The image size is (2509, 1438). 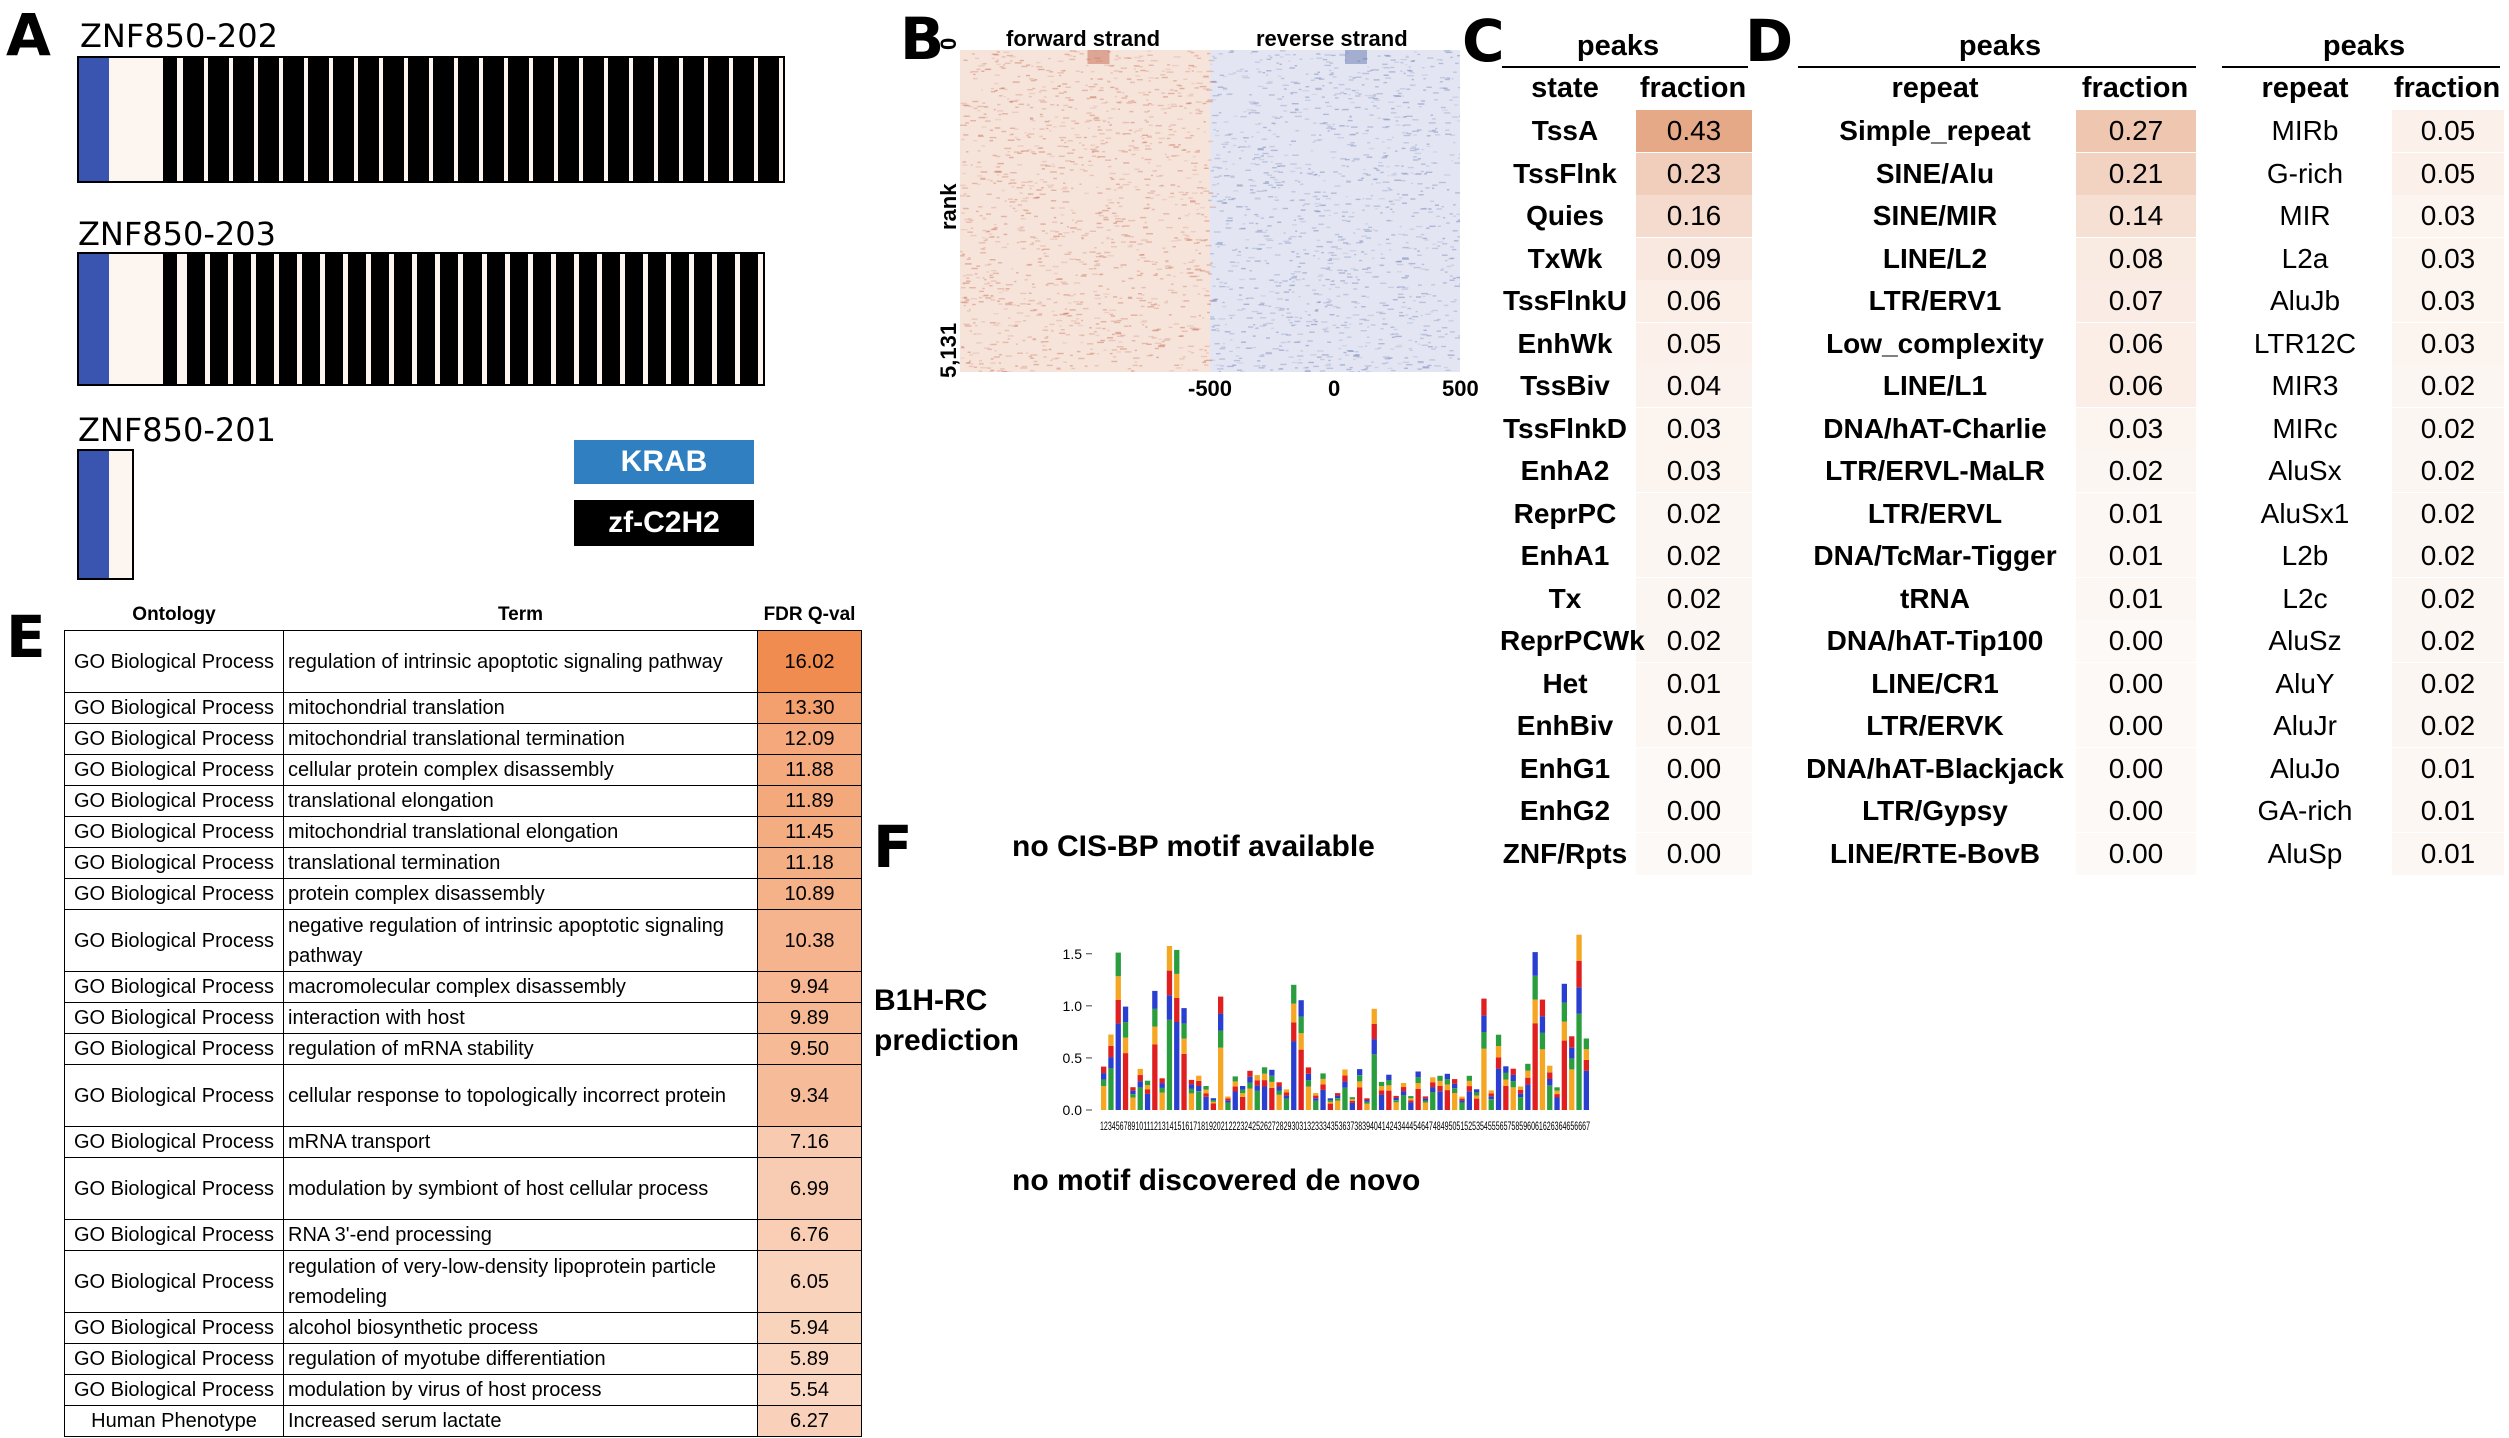 What do you see at coordinates (1210, 388) in the screenshot?
I see `x-tick: -500` at bounding box center [1210, 388].